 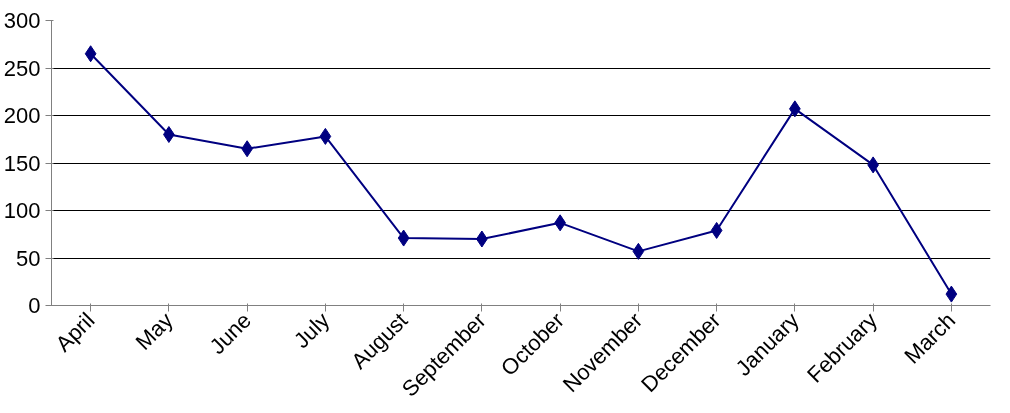 What do you see at coordinates (22, 68) in the screenshot?
I see `y-tick-label: 250` at bounding box center [22, 68].